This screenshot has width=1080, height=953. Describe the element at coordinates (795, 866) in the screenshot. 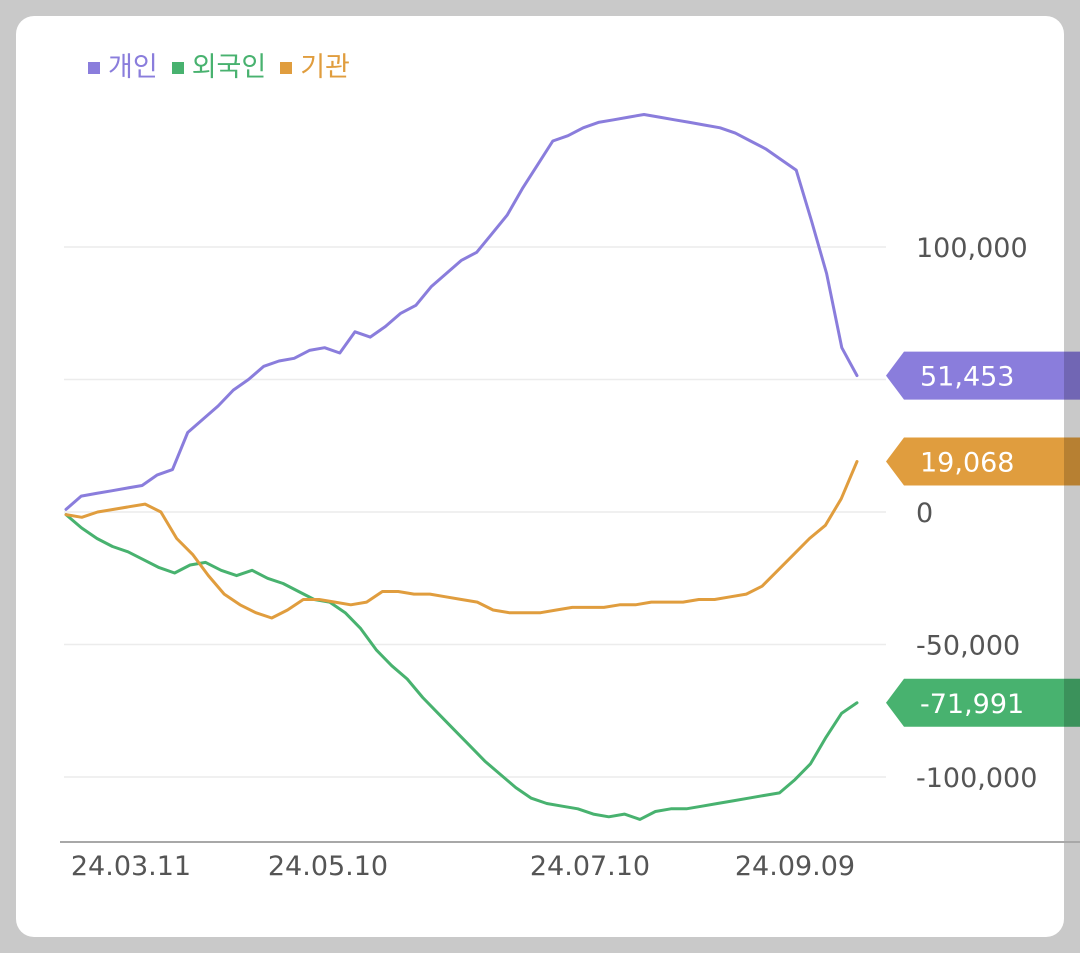

I see `x-tick-label-3: 24.09.09` at that location.